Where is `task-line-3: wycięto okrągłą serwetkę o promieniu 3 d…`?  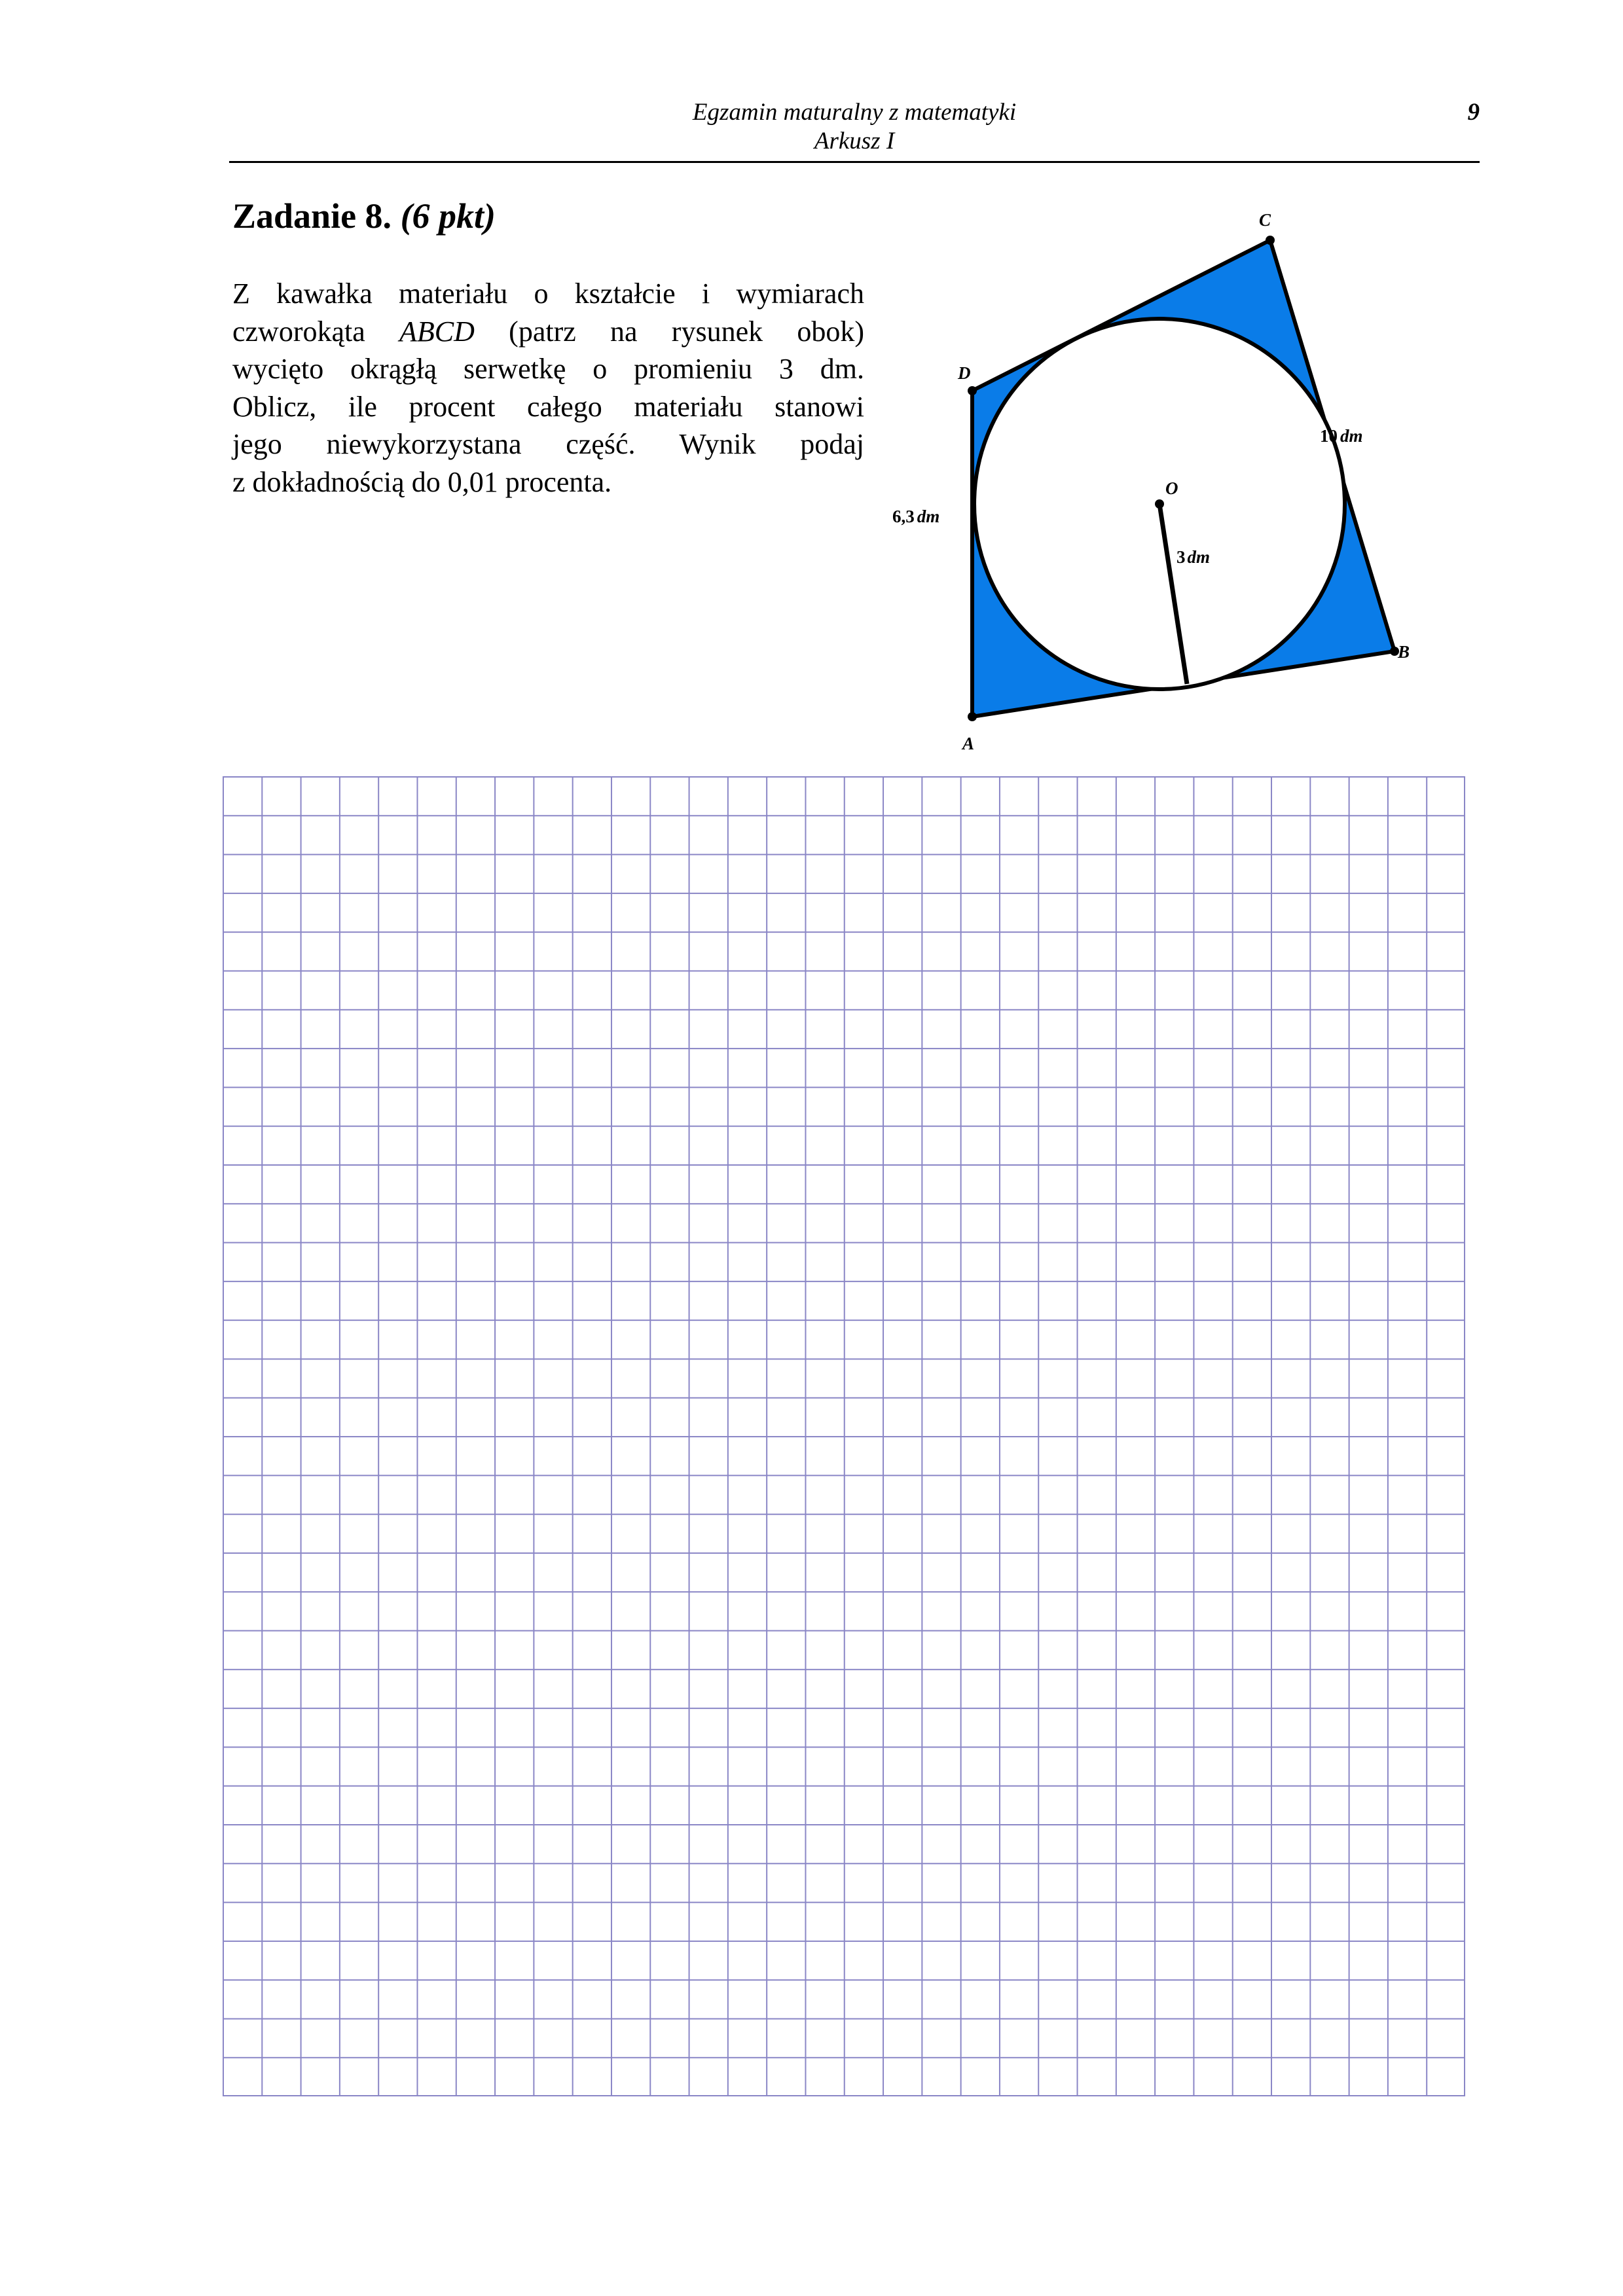 task-line-3: wycięto okrągłą serwetkę o promieniu 3 d… is located at coordinates (548, 369).